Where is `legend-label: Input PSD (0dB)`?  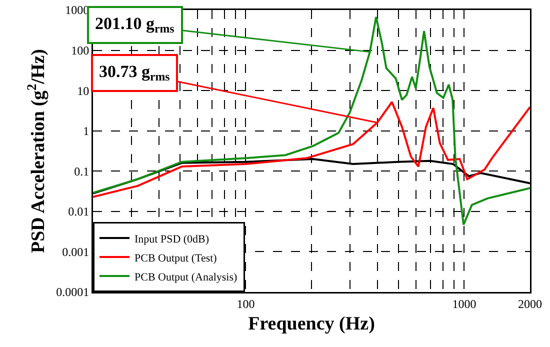 legend-label: Input PSD (0dB) is located at coordinates (172, 239).